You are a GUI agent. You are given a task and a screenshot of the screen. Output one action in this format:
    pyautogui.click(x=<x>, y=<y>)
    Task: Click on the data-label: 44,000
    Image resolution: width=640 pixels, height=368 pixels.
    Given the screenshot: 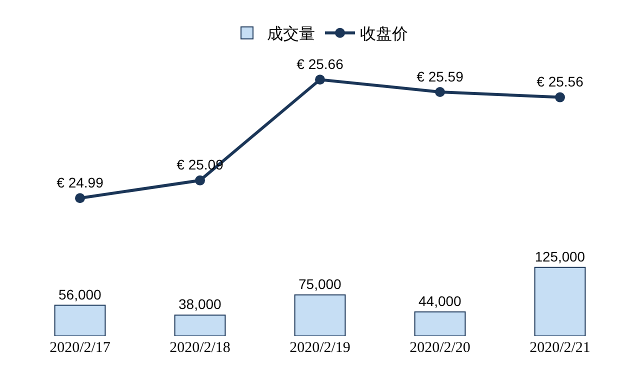 What is the action you would take?
    pyautogui.click(x=440, y=300)
    